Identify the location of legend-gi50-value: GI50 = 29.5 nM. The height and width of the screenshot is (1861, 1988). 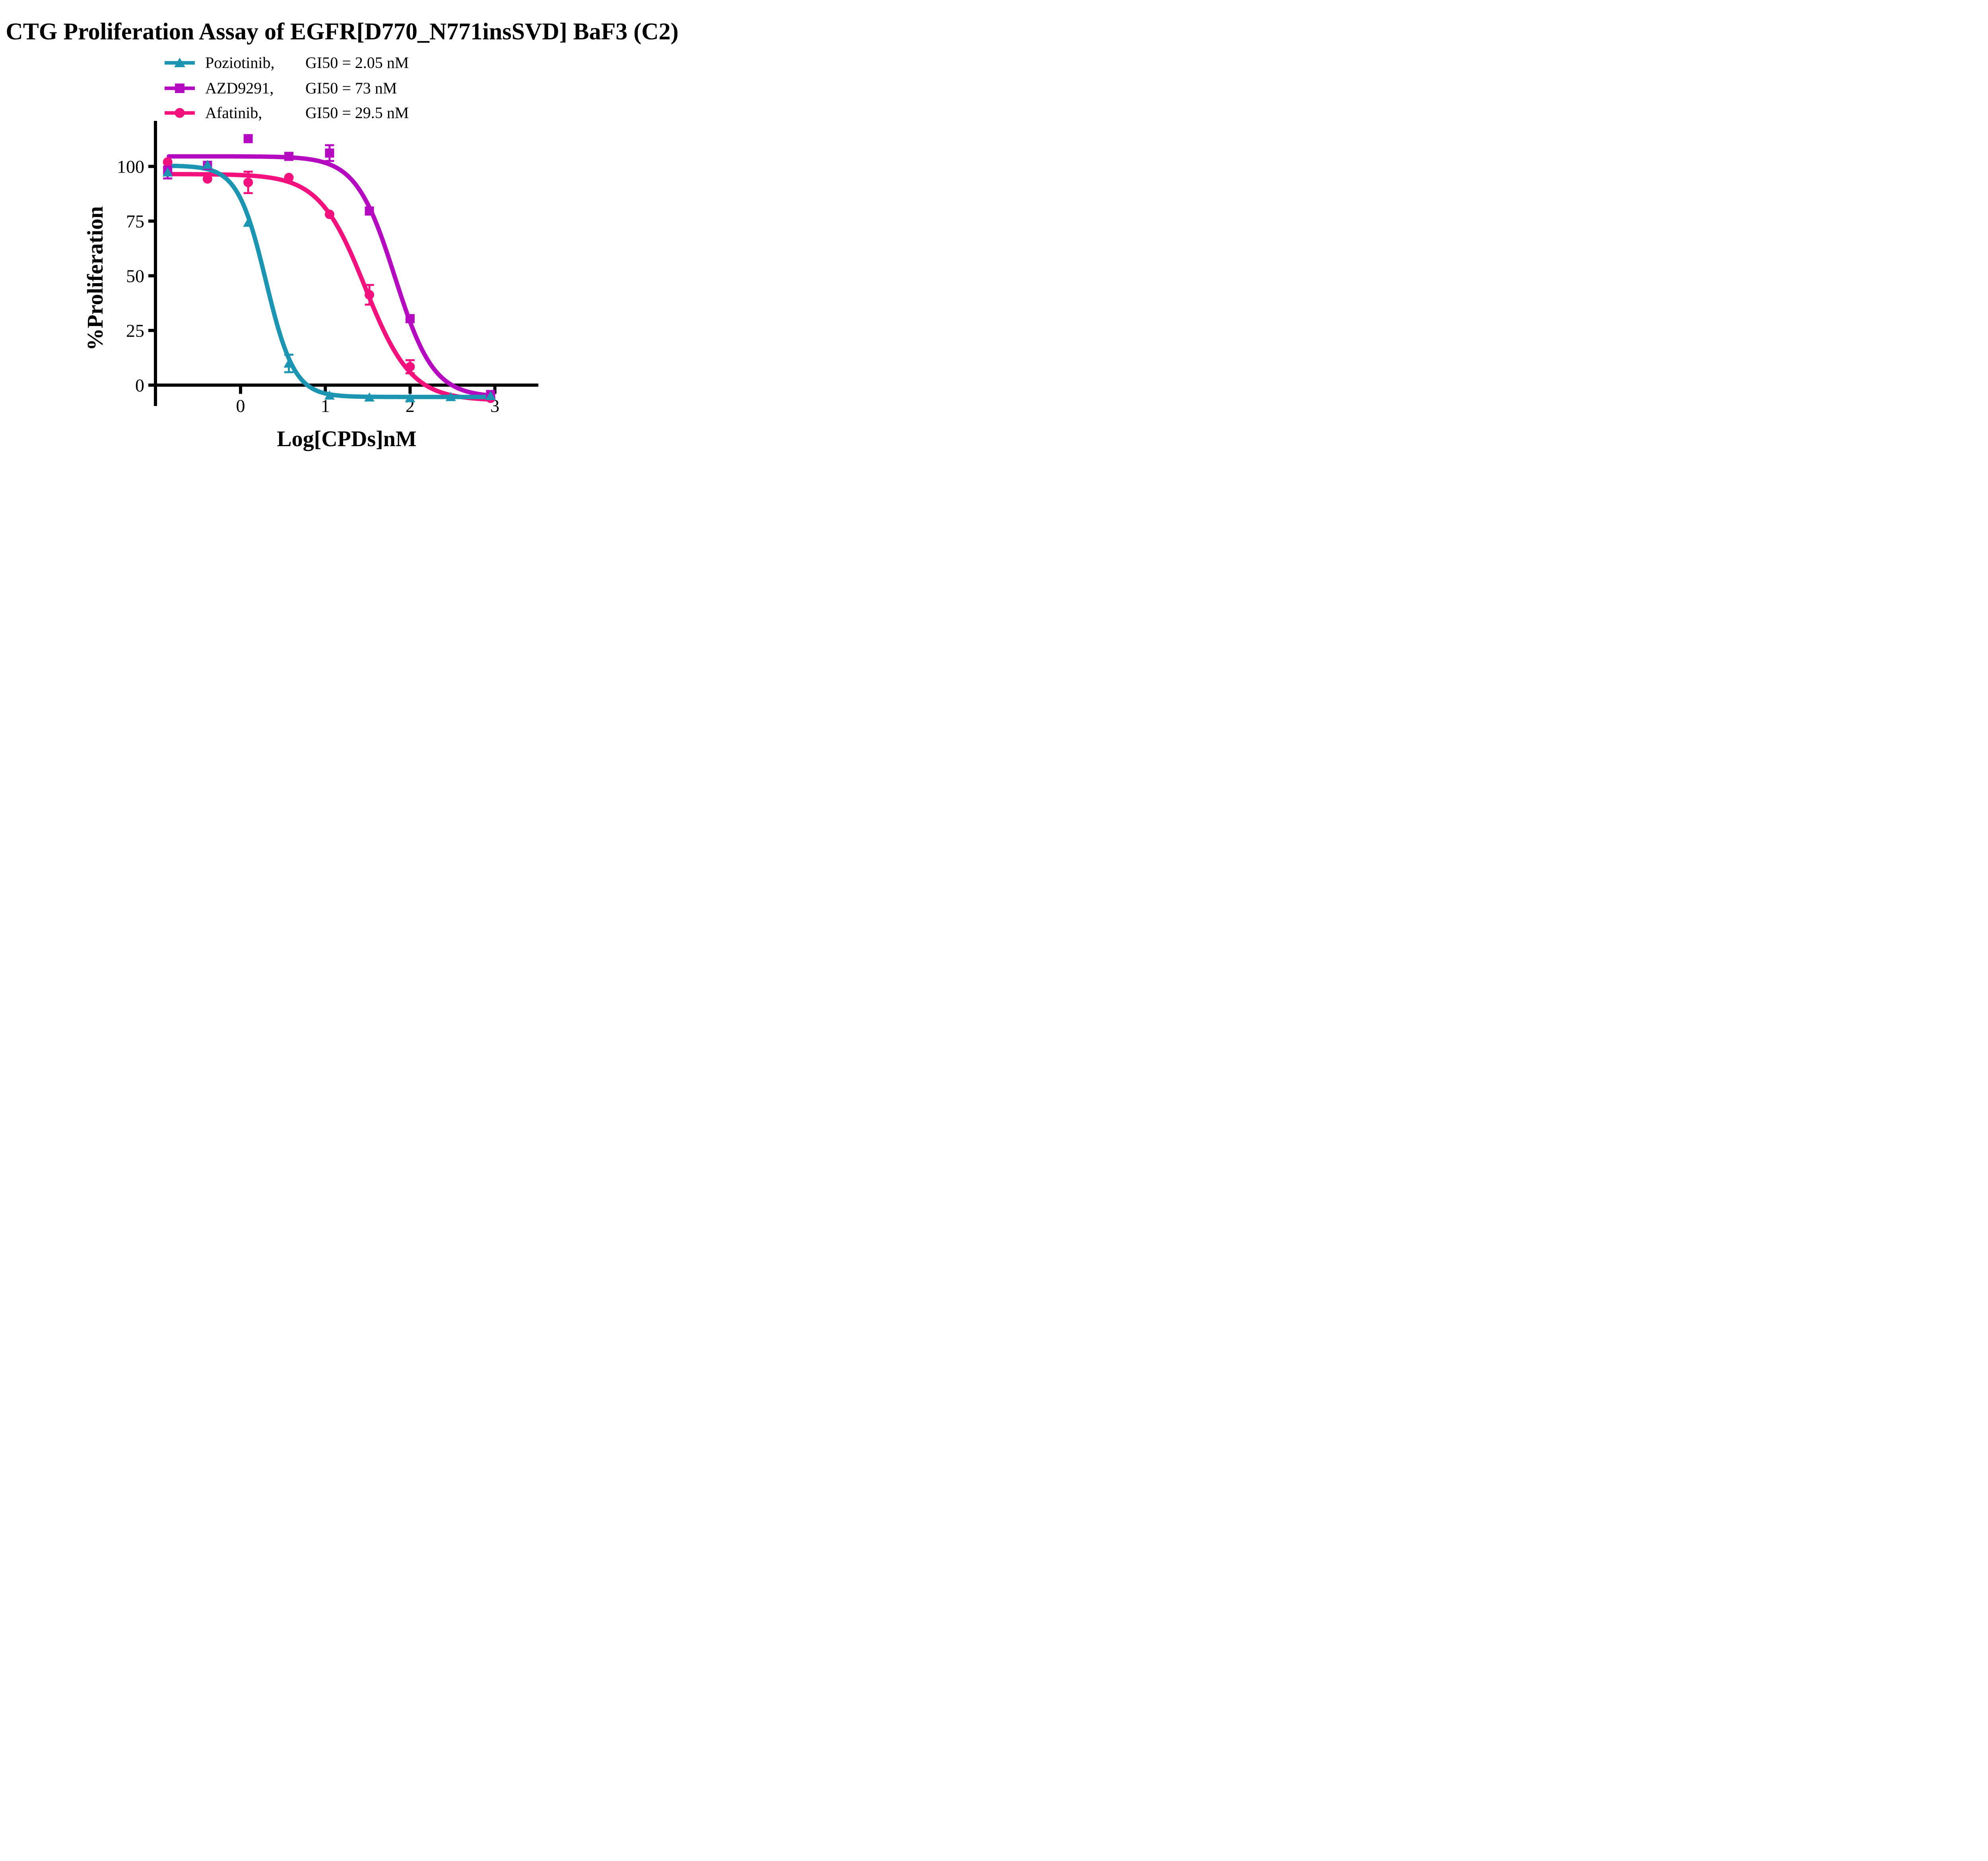
(357, 113).